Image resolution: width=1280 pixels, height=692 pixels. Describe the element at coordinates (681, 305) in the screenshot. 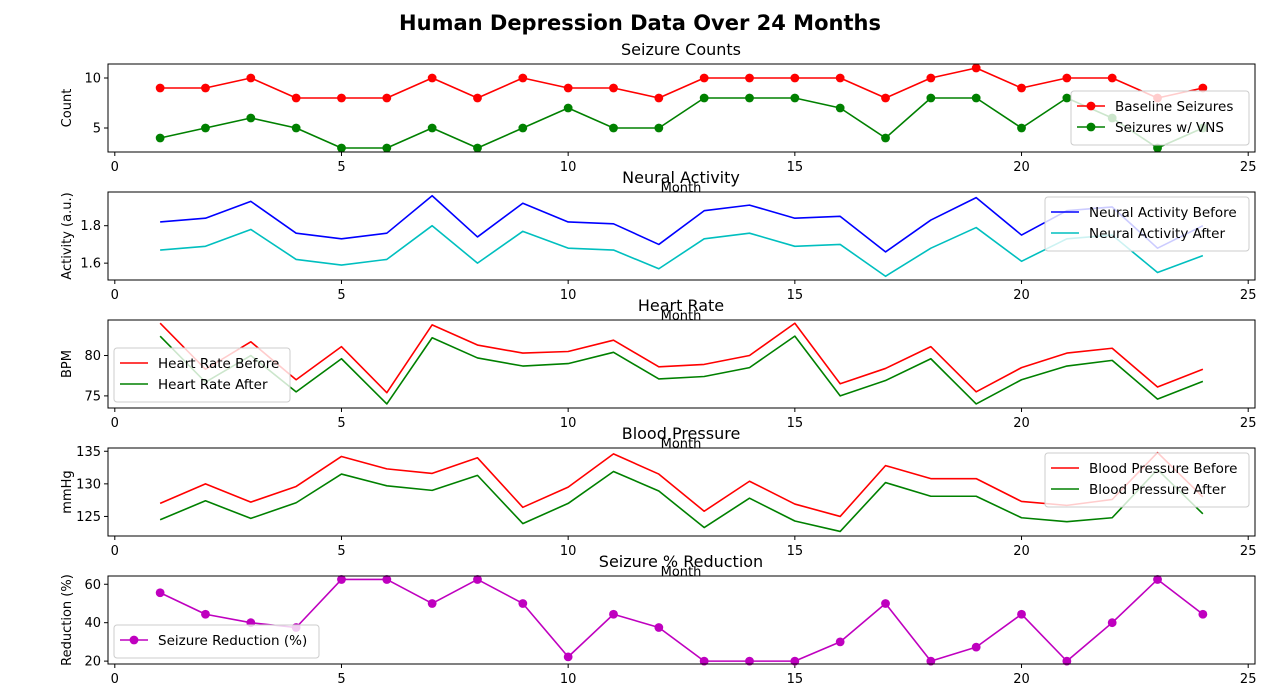

I see `chart-title: Heart Rate` at that location.